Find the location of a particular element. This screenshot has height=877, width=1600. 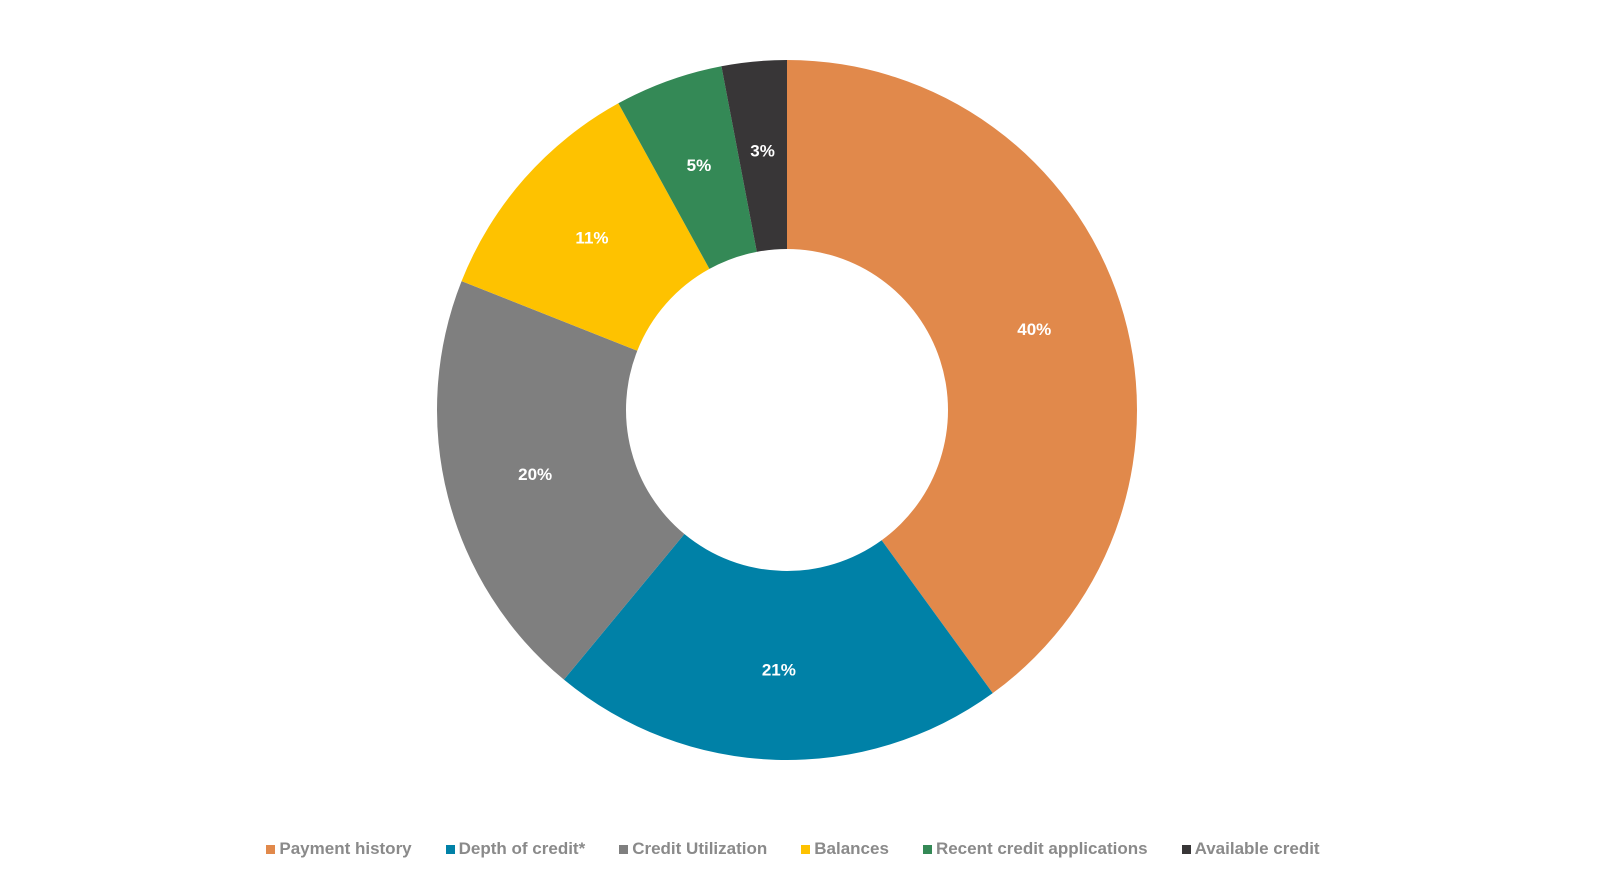

data-label-available-credit: 3% is located at coordinates (762, 151).